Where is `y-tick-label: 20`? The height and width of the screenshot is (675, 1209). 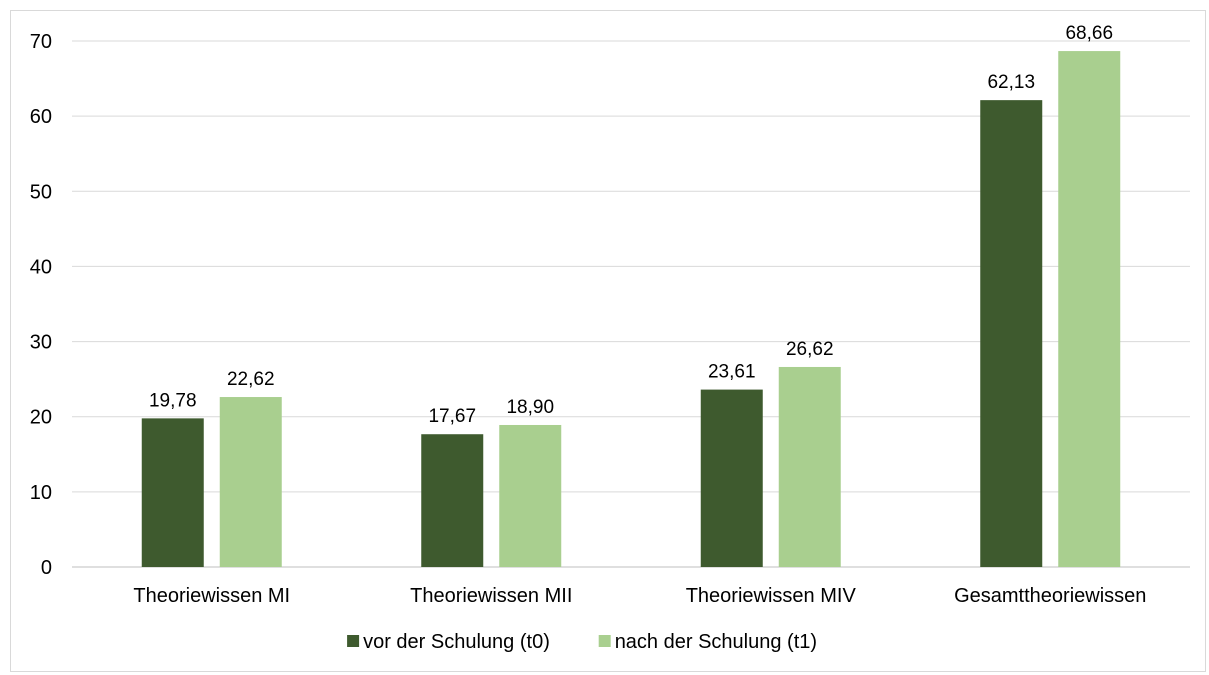 y-tick-label: 20 is located at coordinates (41, 418).